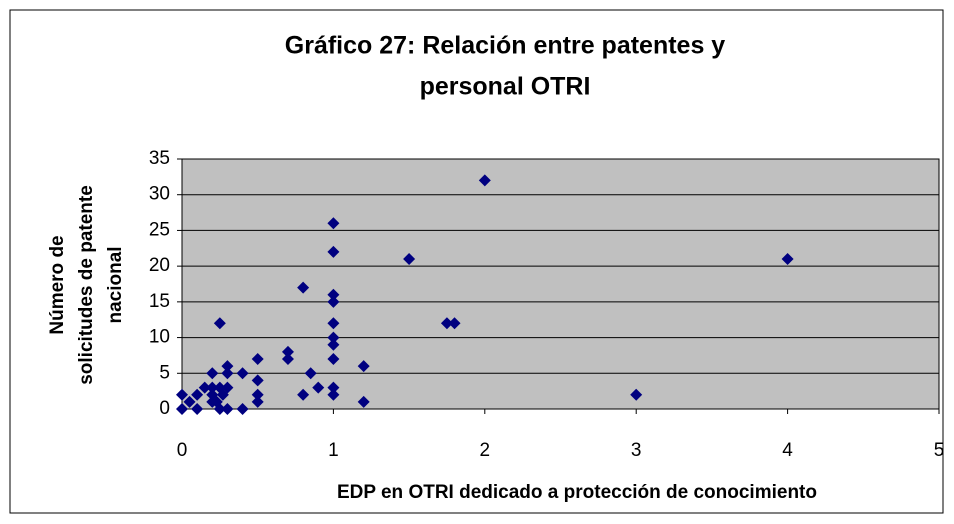  What do you see at coordinates (159, 337) in the screenshot?
I see `y-tick-label: 10` at bounding box center [159, 337].